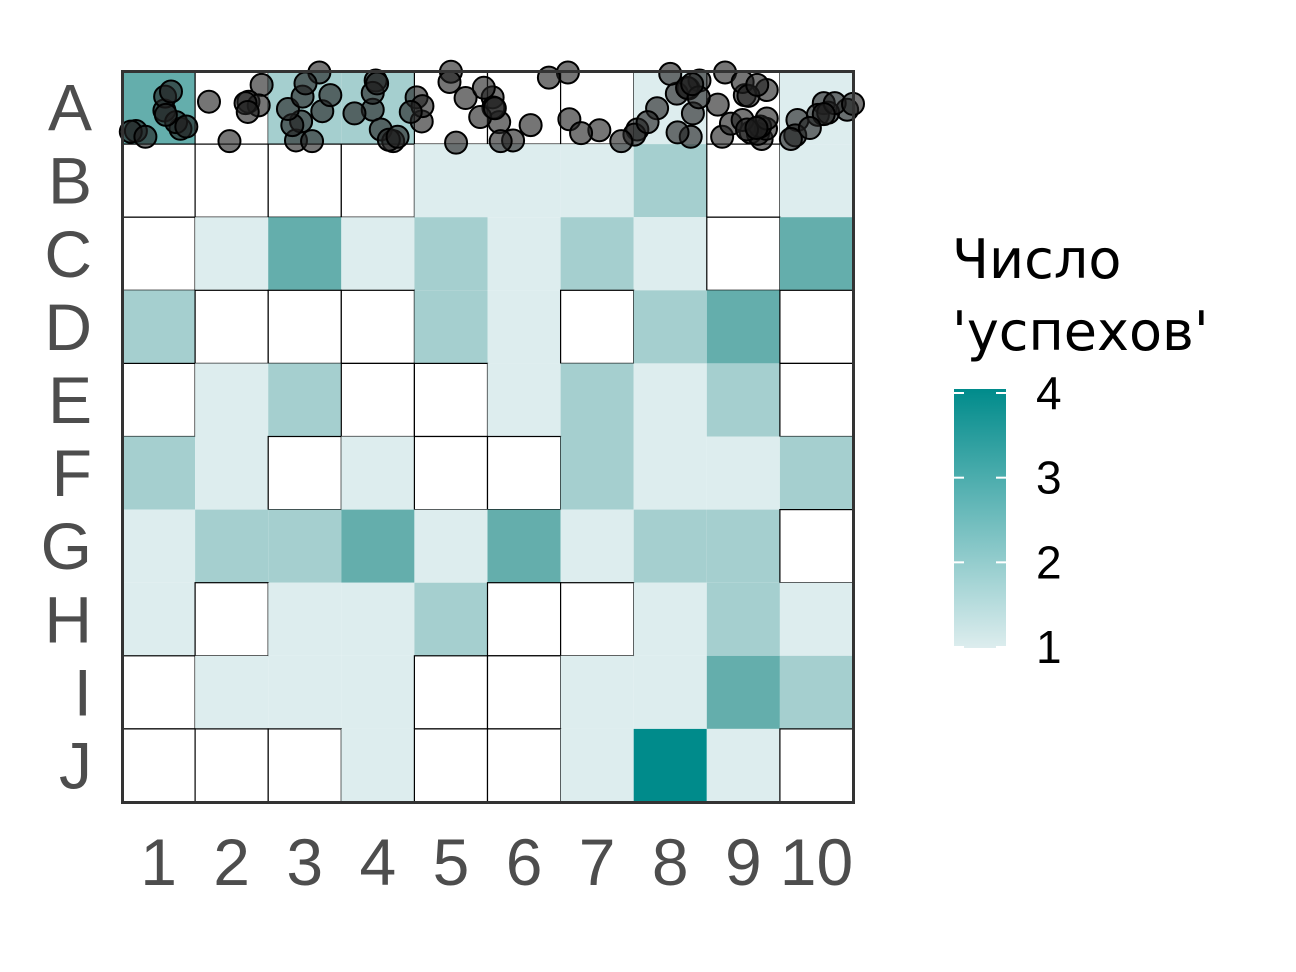  Describe the element at coordinates (158, 692) in the screenshot. I see `heatmap-cell-I1` at that location.